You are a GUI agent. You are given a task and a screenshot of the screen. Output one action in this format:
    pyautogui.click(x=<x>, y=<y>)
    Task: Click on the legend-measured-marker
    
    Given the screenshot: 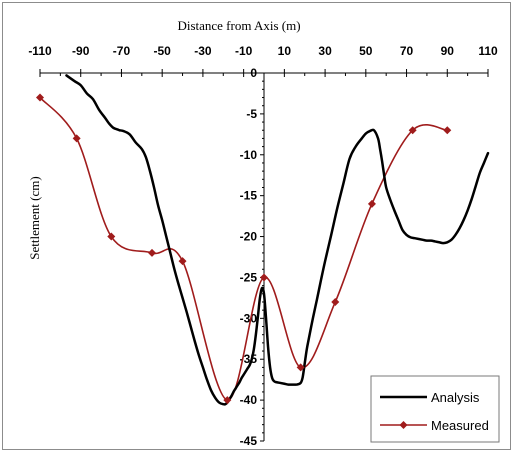 What is the action you would take?
    pyautogui.click(x=403, y=425)
    